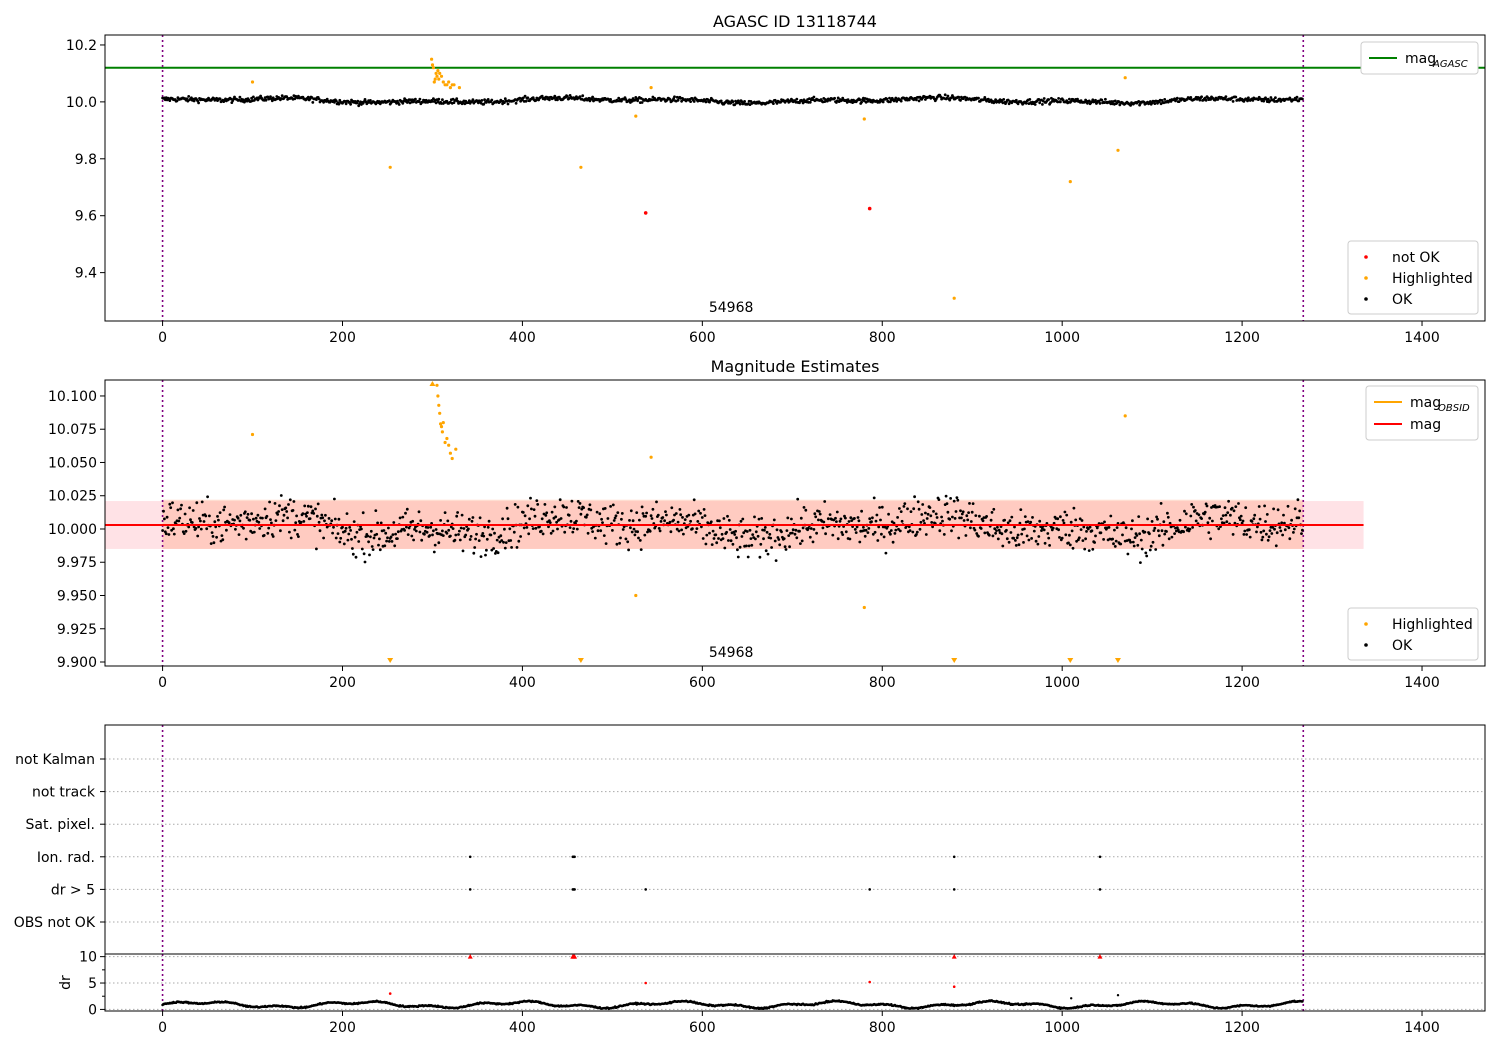 The width and height of the screenshot is (1500, 1050). What do you see at coordinates (342, 338) in the screenshot?
I see `x-tick-label: 200` at bounding box center [342, 338].